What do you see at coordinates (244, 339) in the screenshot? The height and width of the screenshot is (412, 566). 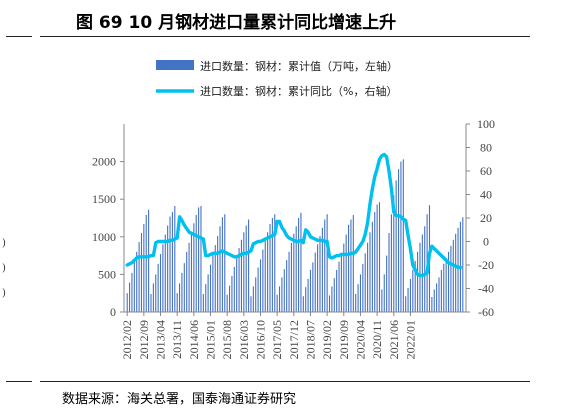 I see `x-tick-label: 2016/03` at bounding box center [244, 339].